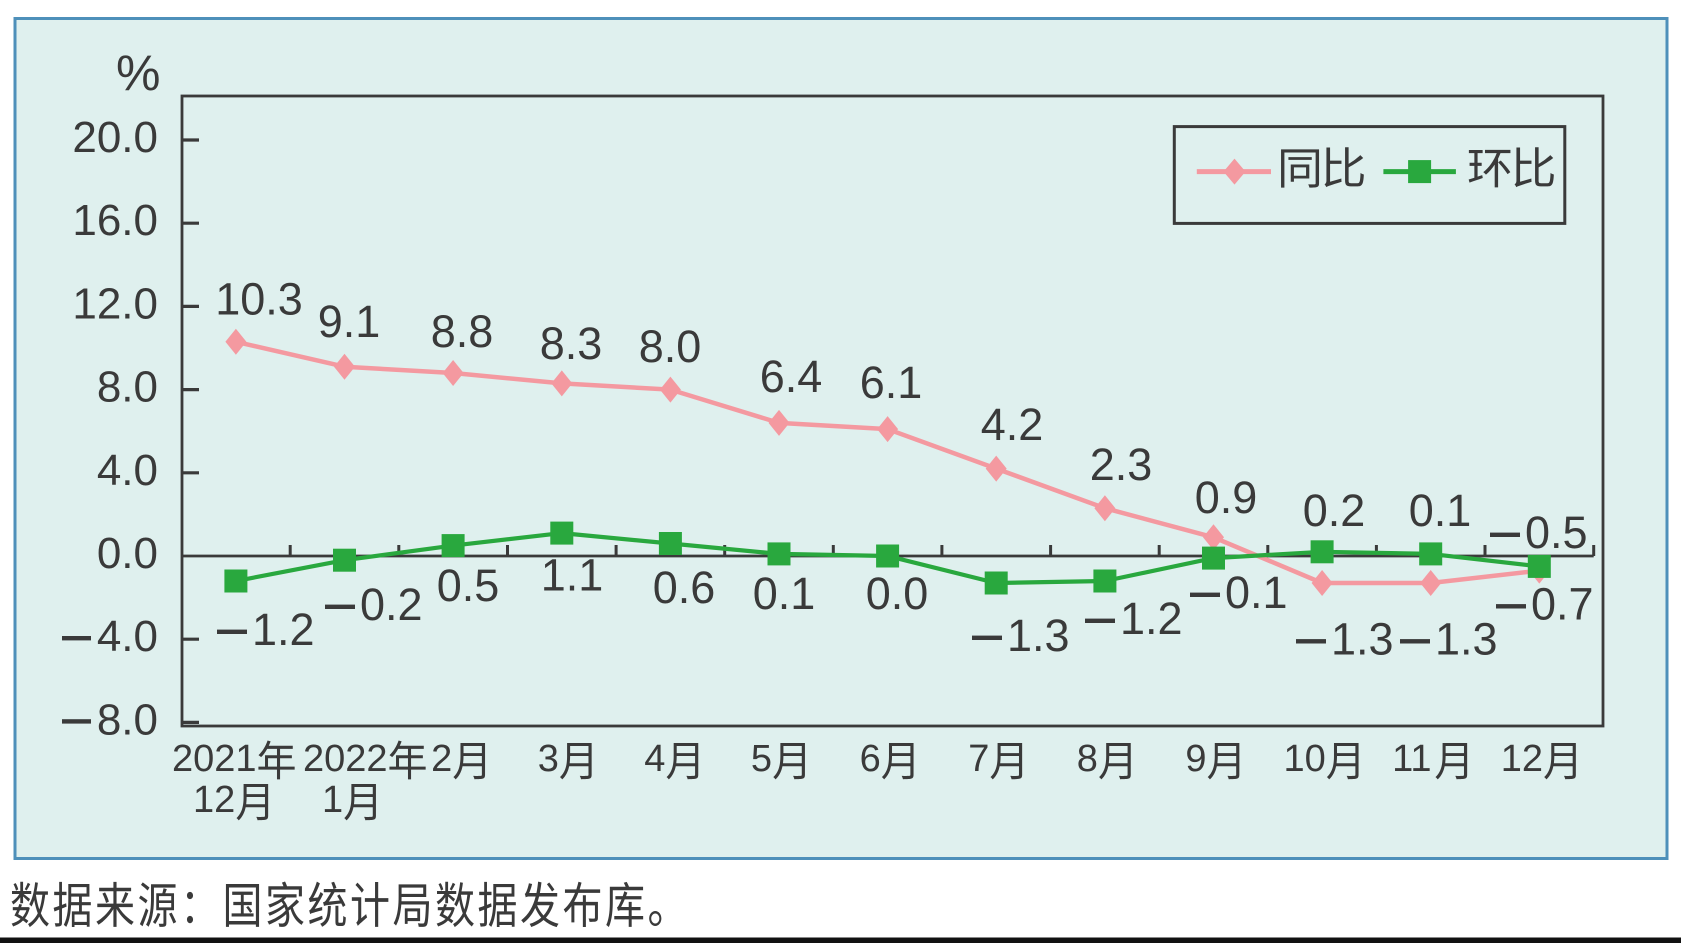 The width and height of the screenshot is (1681, 943). I want to click on svg-text: 8.8, so click(462, 331).